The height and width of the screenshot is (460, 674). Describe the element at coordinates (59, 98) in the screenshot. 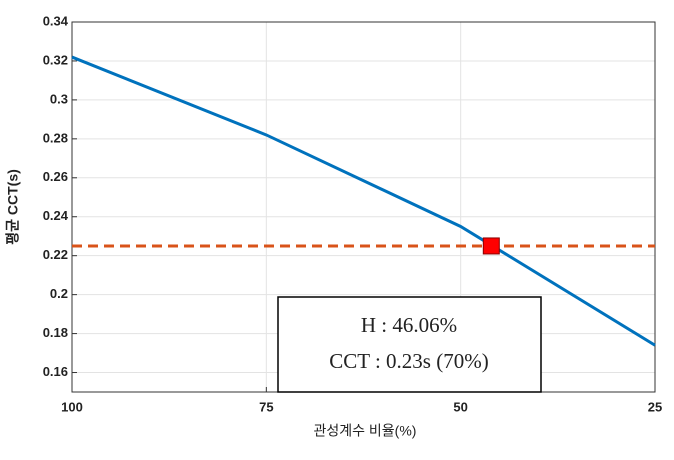

I see `y-tick-label: 0.3` at that location.